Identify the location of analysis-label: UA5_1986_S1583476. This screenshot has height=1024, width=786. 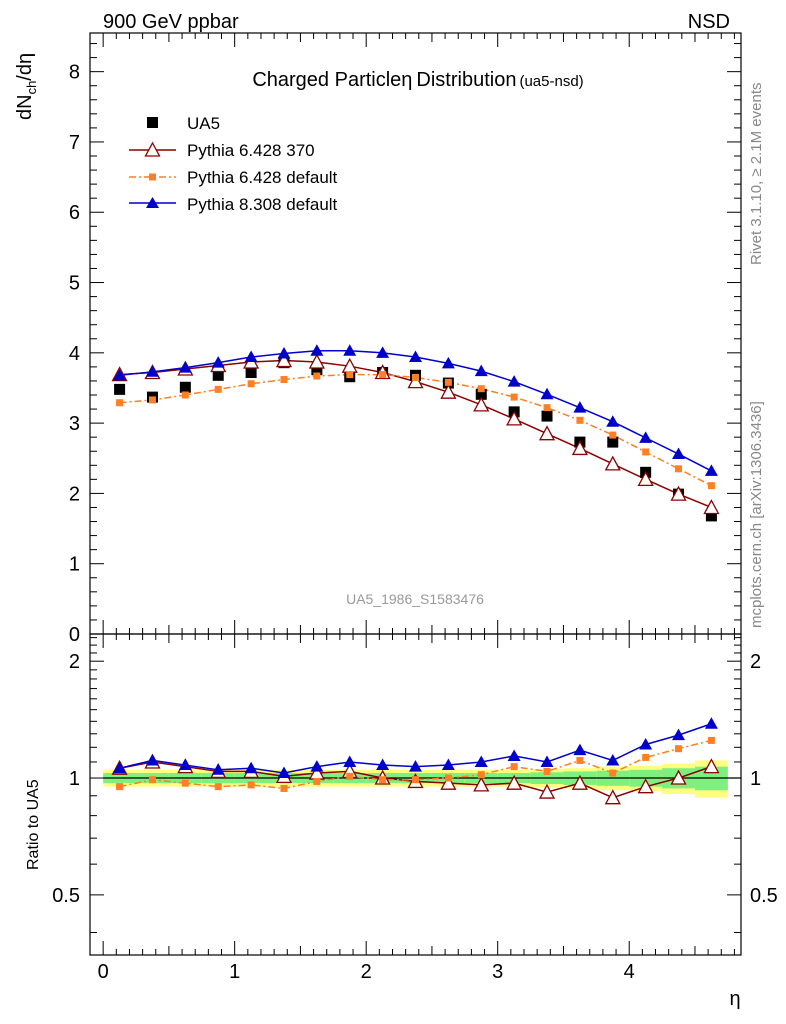
(415, 599).